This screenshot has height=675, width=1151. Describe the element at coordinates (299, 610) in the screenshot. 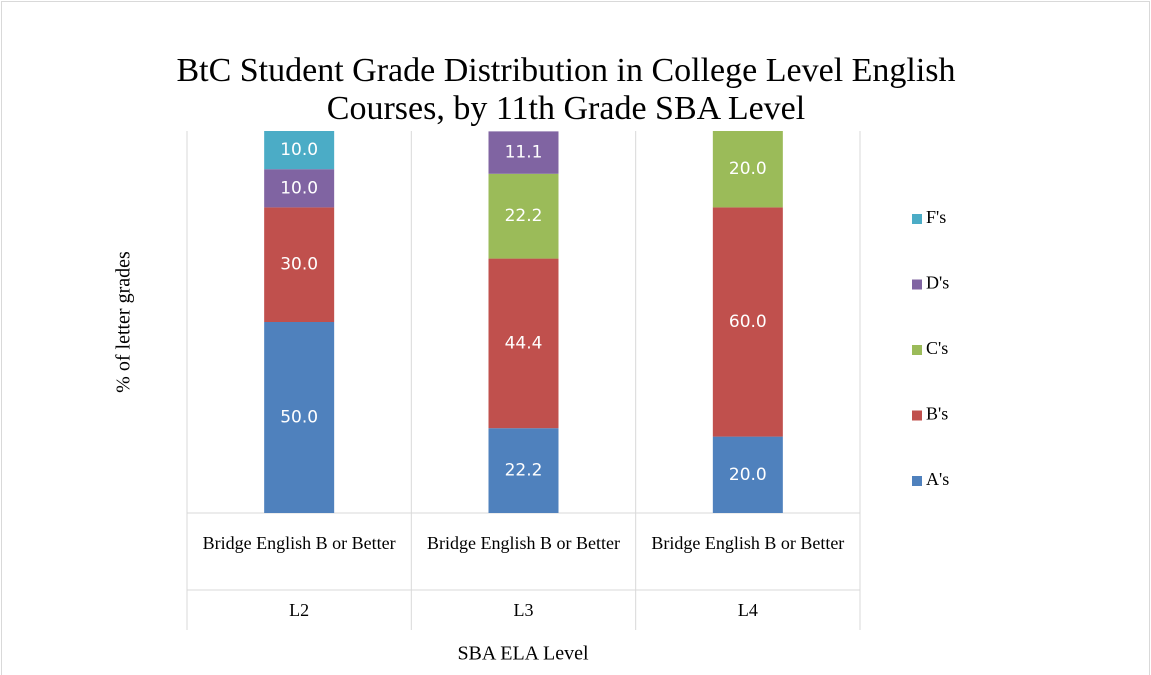

I see `x-tick-label: L2` at that location.